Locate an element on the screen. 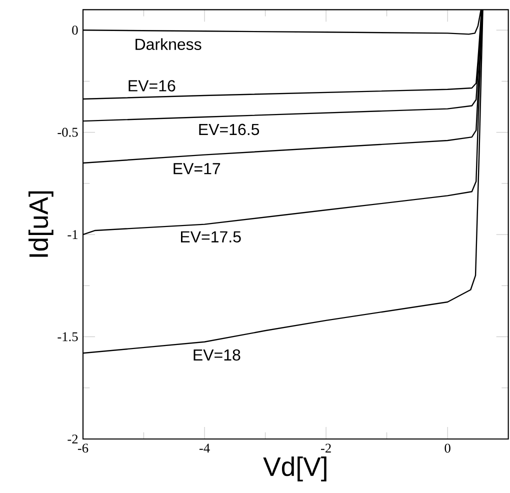 The image size is (510, 493). x-tick-label: -2 is located at coordinates (325, 448).